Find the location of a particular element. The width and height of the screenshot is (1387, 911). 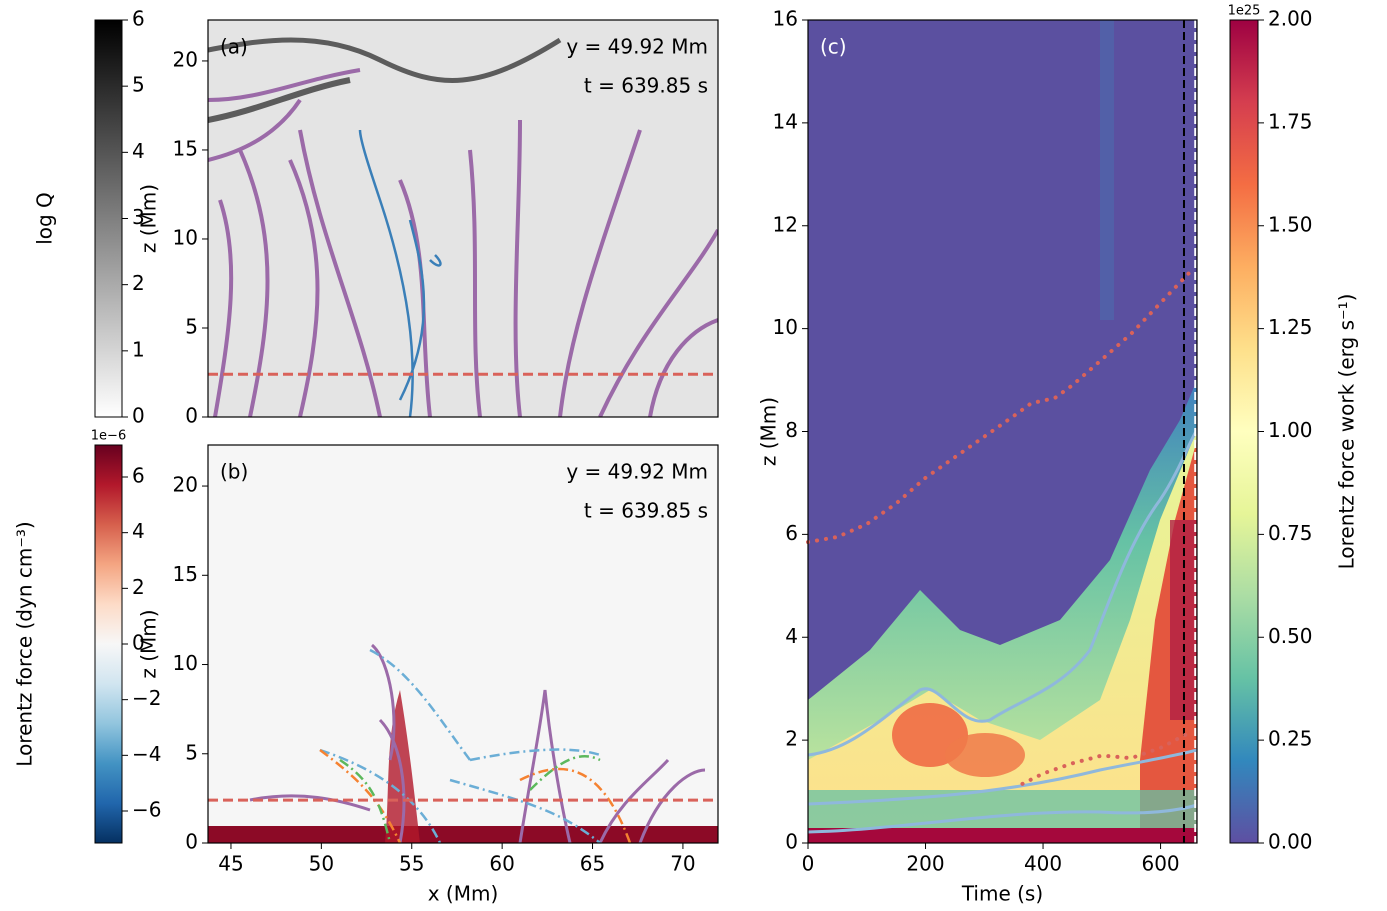

colorbar-tick-label: 1.25 is located at coordinates (1290, 327).